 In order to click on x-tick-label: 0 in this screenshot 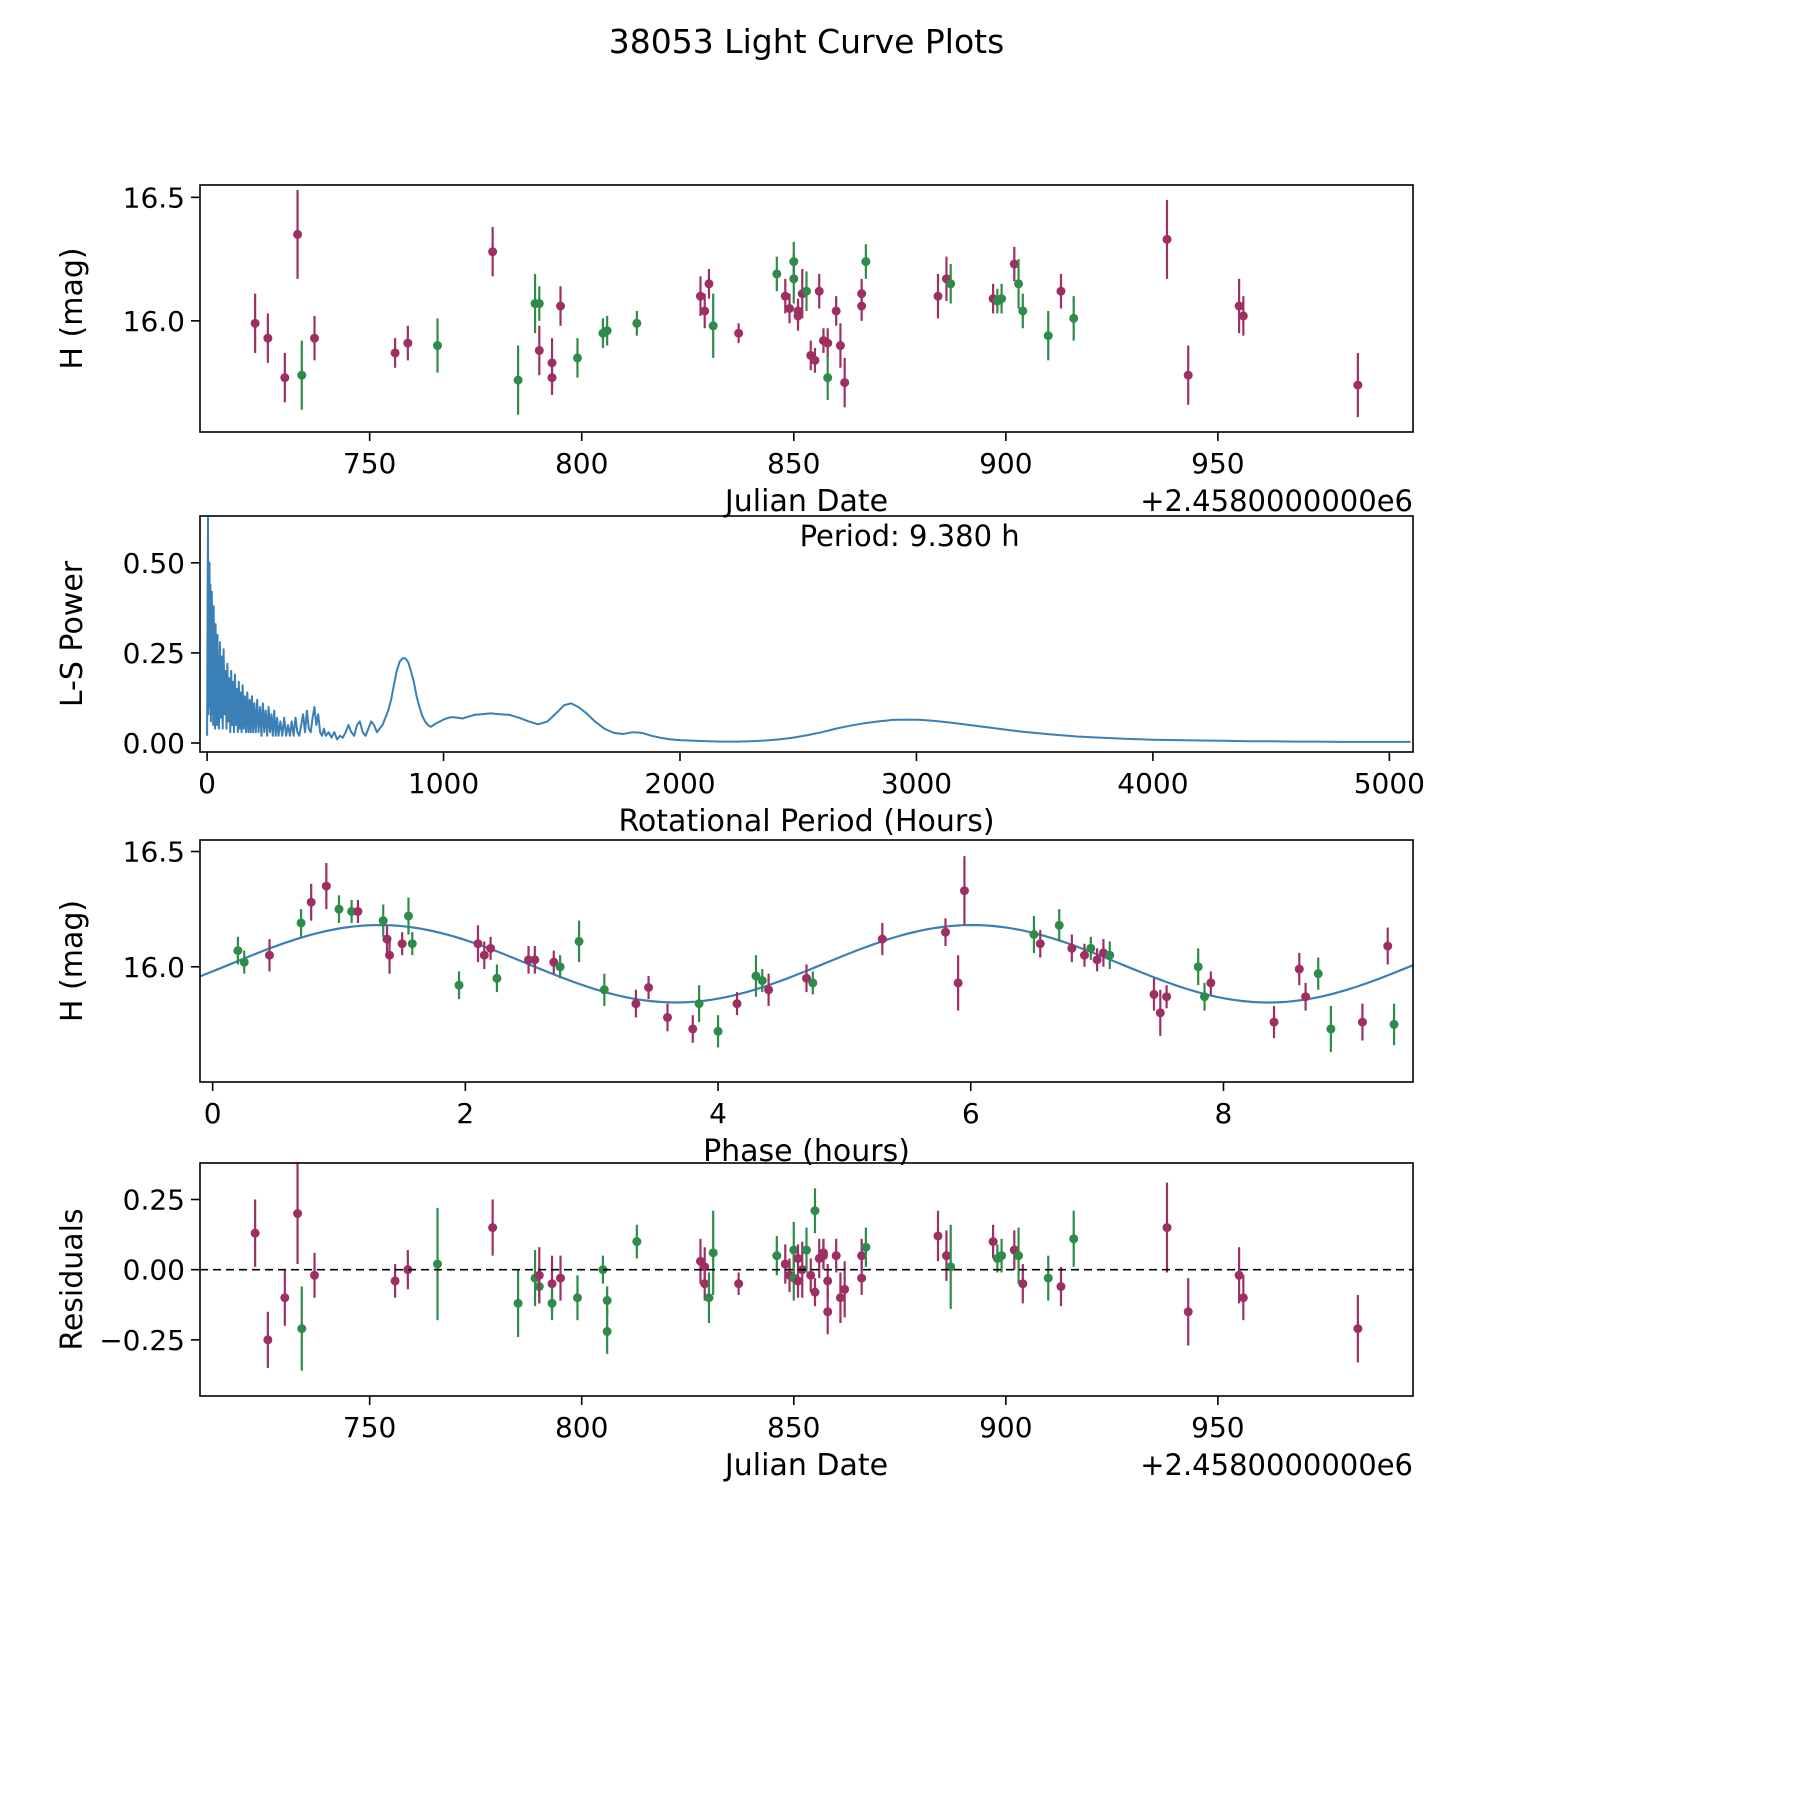, I will do `click(207, 783)`.